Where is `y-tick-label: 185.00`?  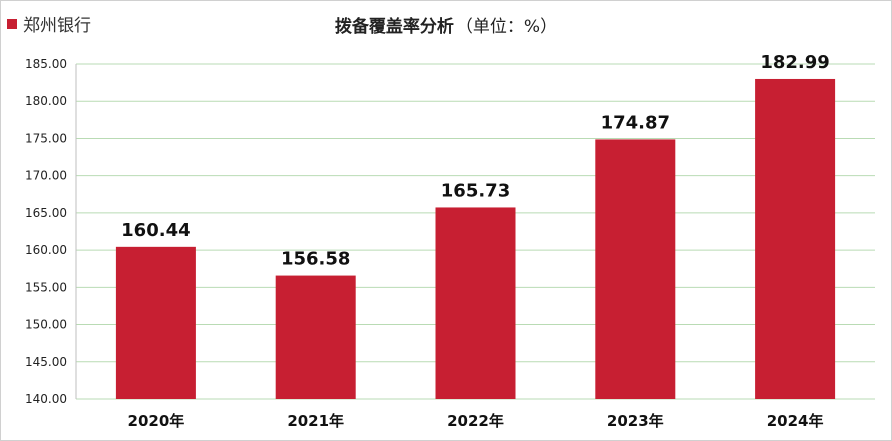
y-tick-label: 185.00 is located at coordinates (46, 64).